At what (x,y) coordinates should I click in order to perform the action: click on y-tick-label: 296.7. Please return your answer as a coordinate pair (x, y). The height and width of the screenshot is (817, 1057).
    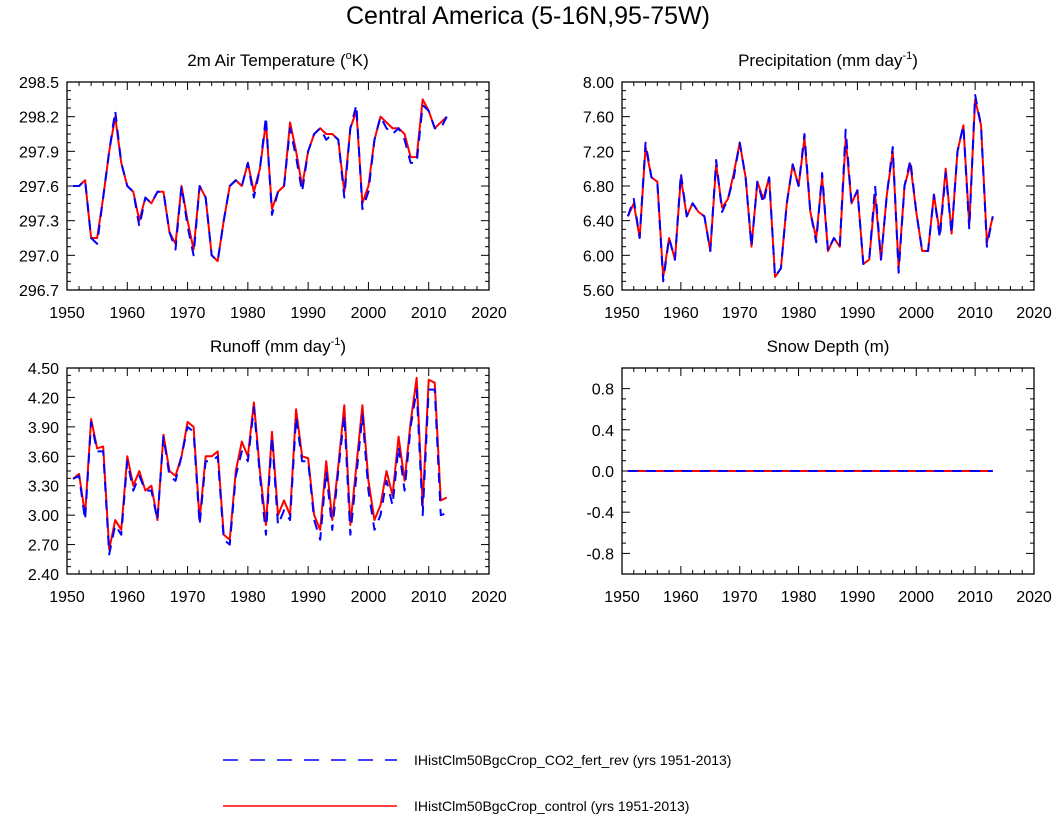
    Looking at the image, I should click on (39, 291).